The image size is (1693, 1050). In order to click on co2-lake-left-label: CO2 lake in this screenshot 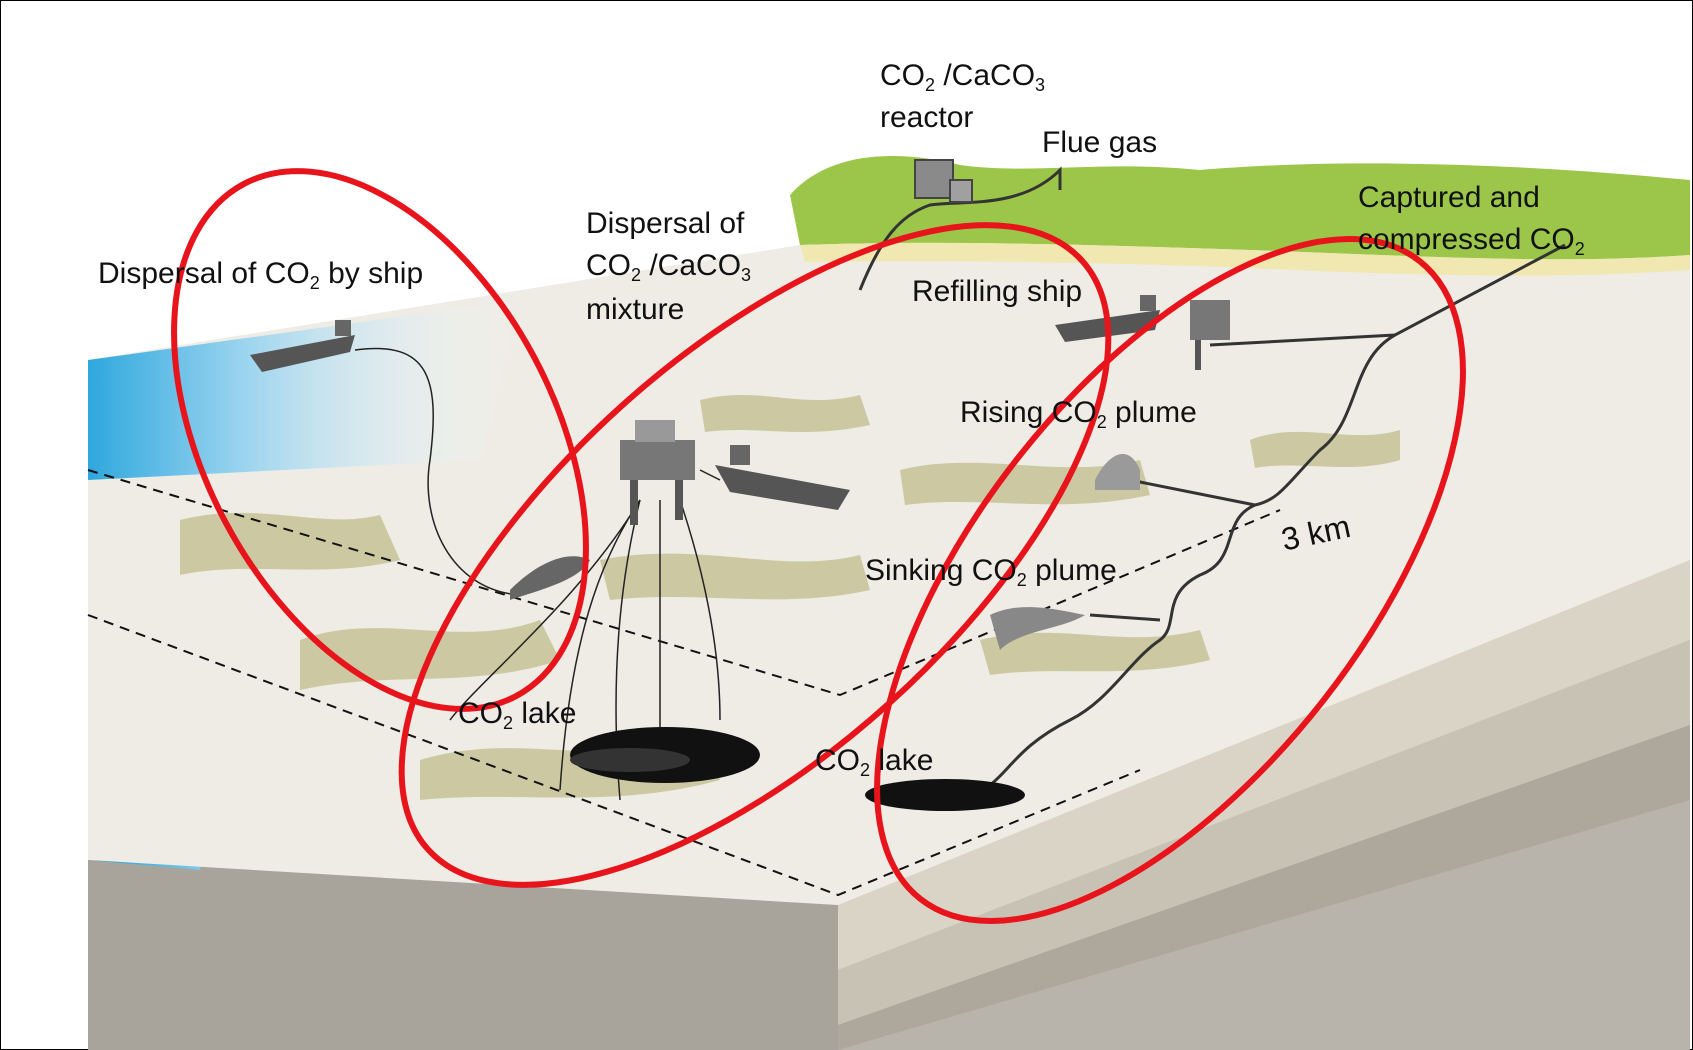, I will do `click(517, 715)`.